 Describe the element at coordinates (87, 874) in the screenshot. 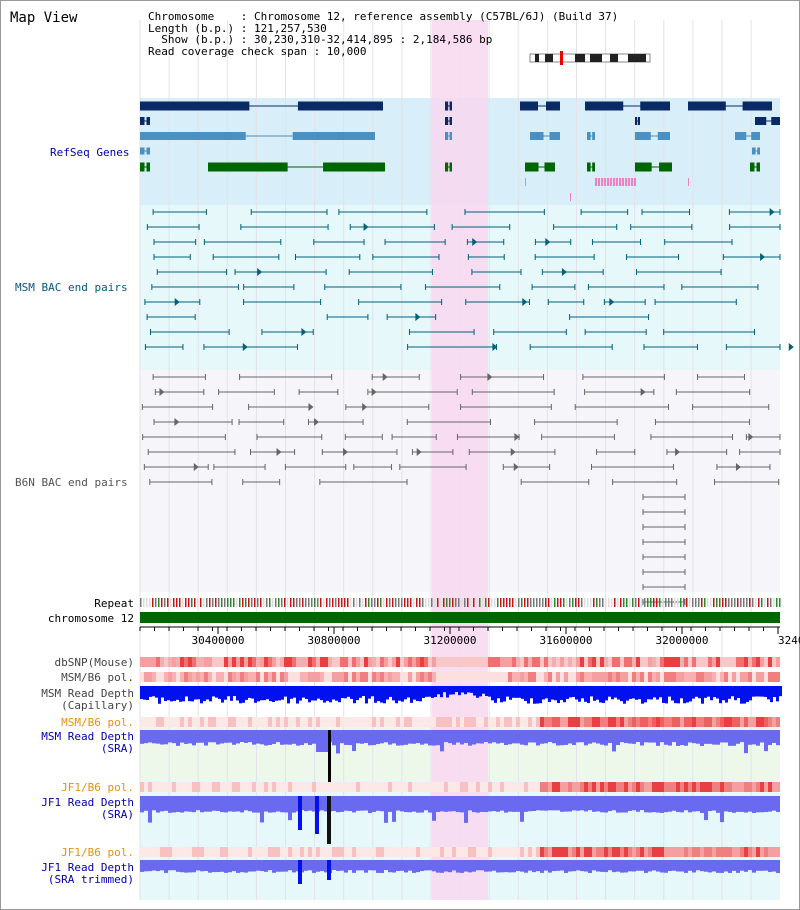

I see `track-label-jf1-depth-trimmed: JF1 Read Depth (SRA trimmed)` at that location.